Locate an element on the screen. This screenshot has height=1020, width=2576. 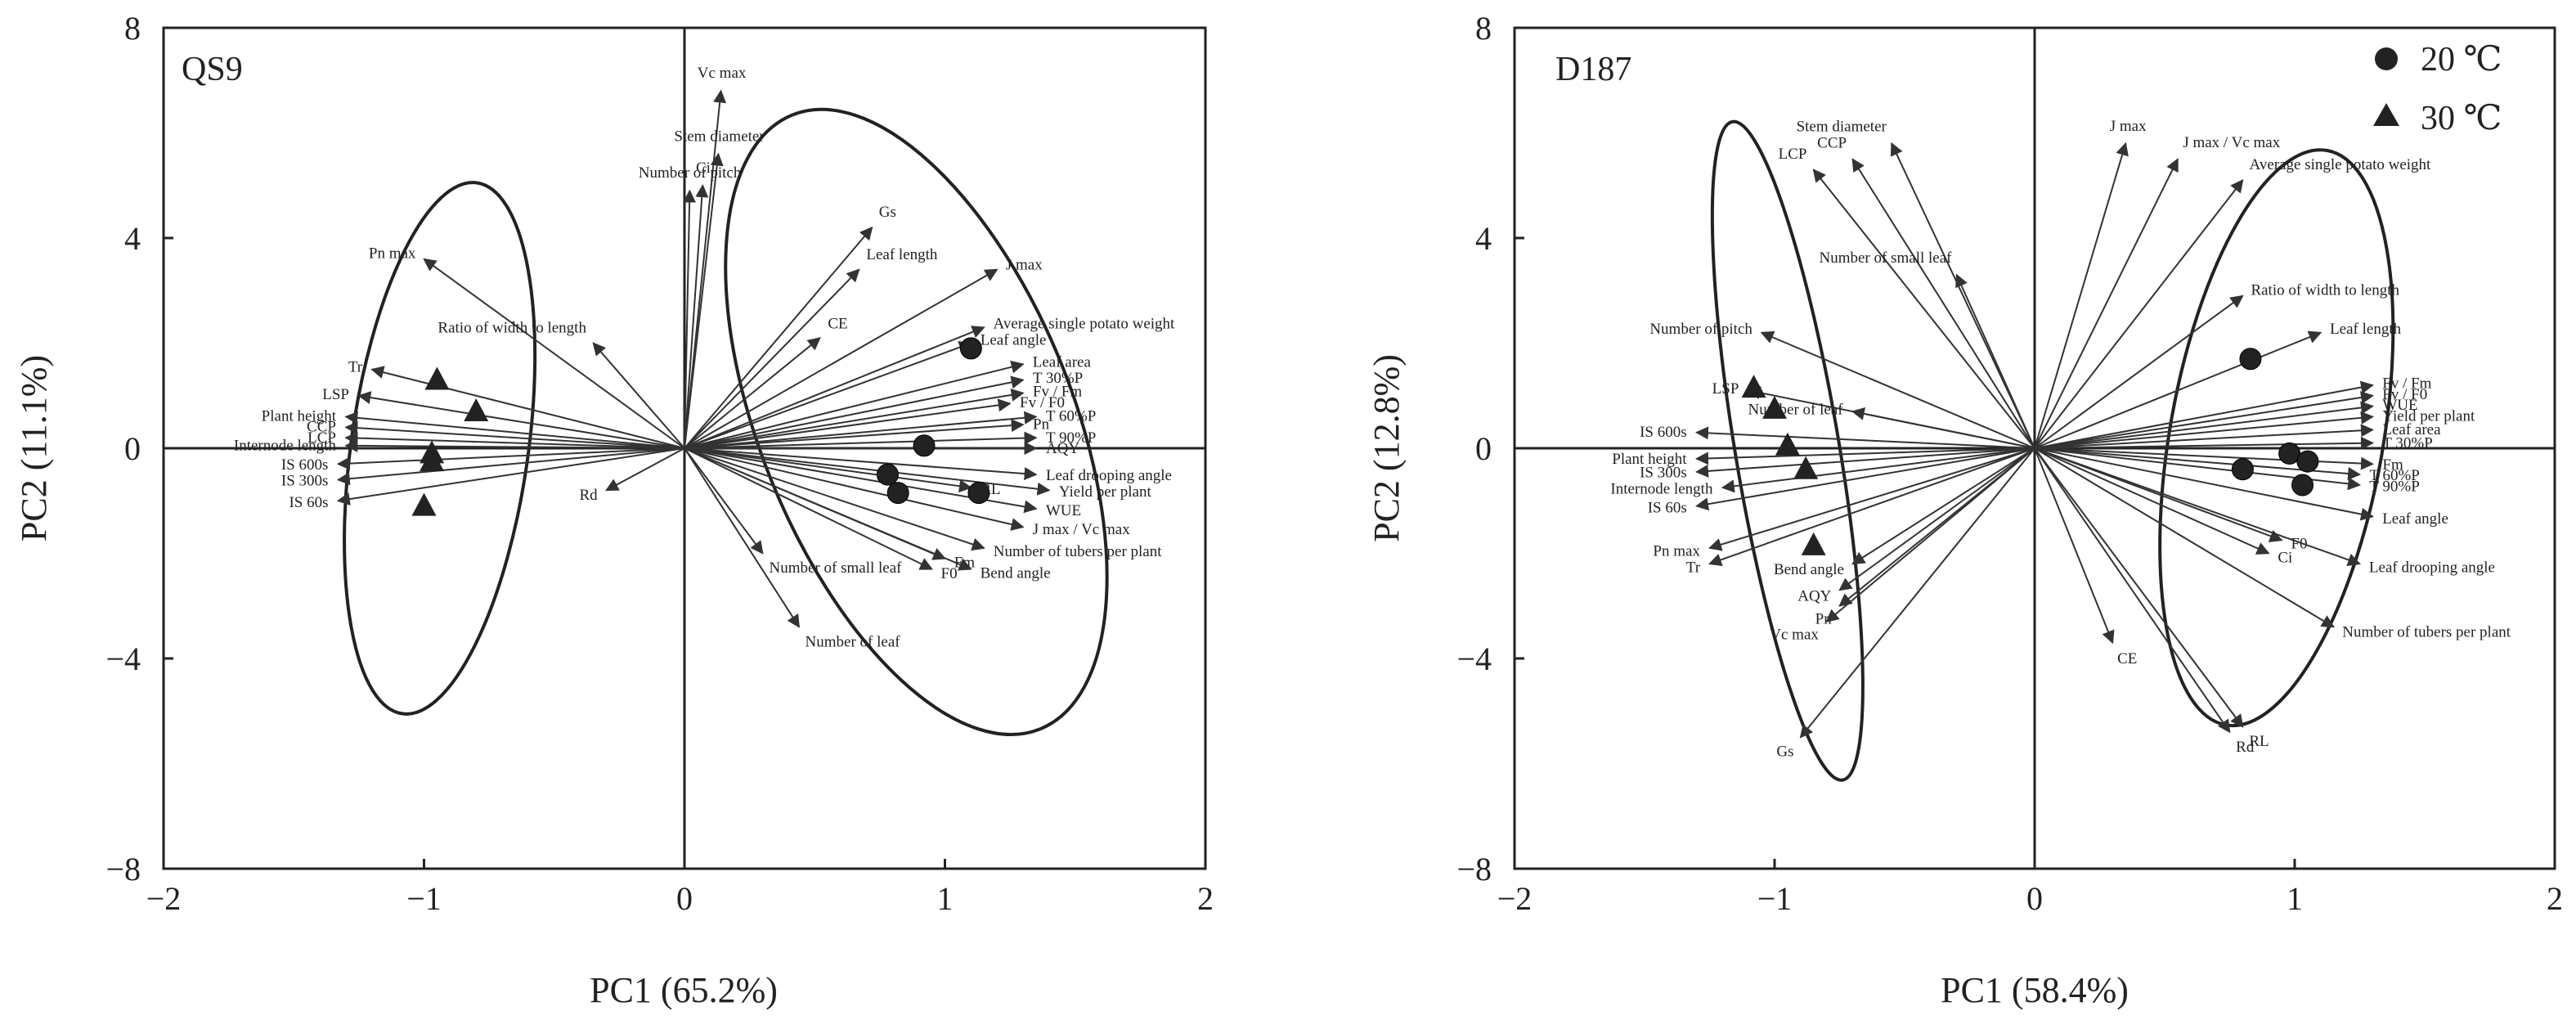
loading-vector-fv-f0 is located at coordinates (2204, 420).